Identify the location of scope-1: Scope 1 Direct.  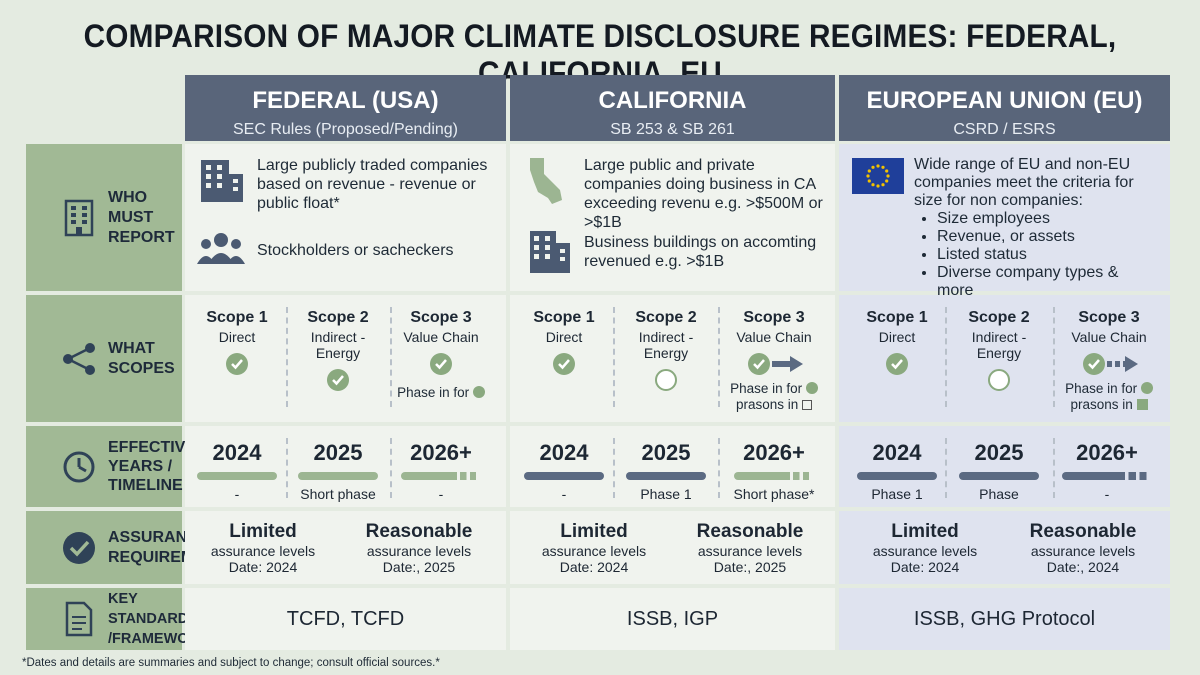
(564, 342).